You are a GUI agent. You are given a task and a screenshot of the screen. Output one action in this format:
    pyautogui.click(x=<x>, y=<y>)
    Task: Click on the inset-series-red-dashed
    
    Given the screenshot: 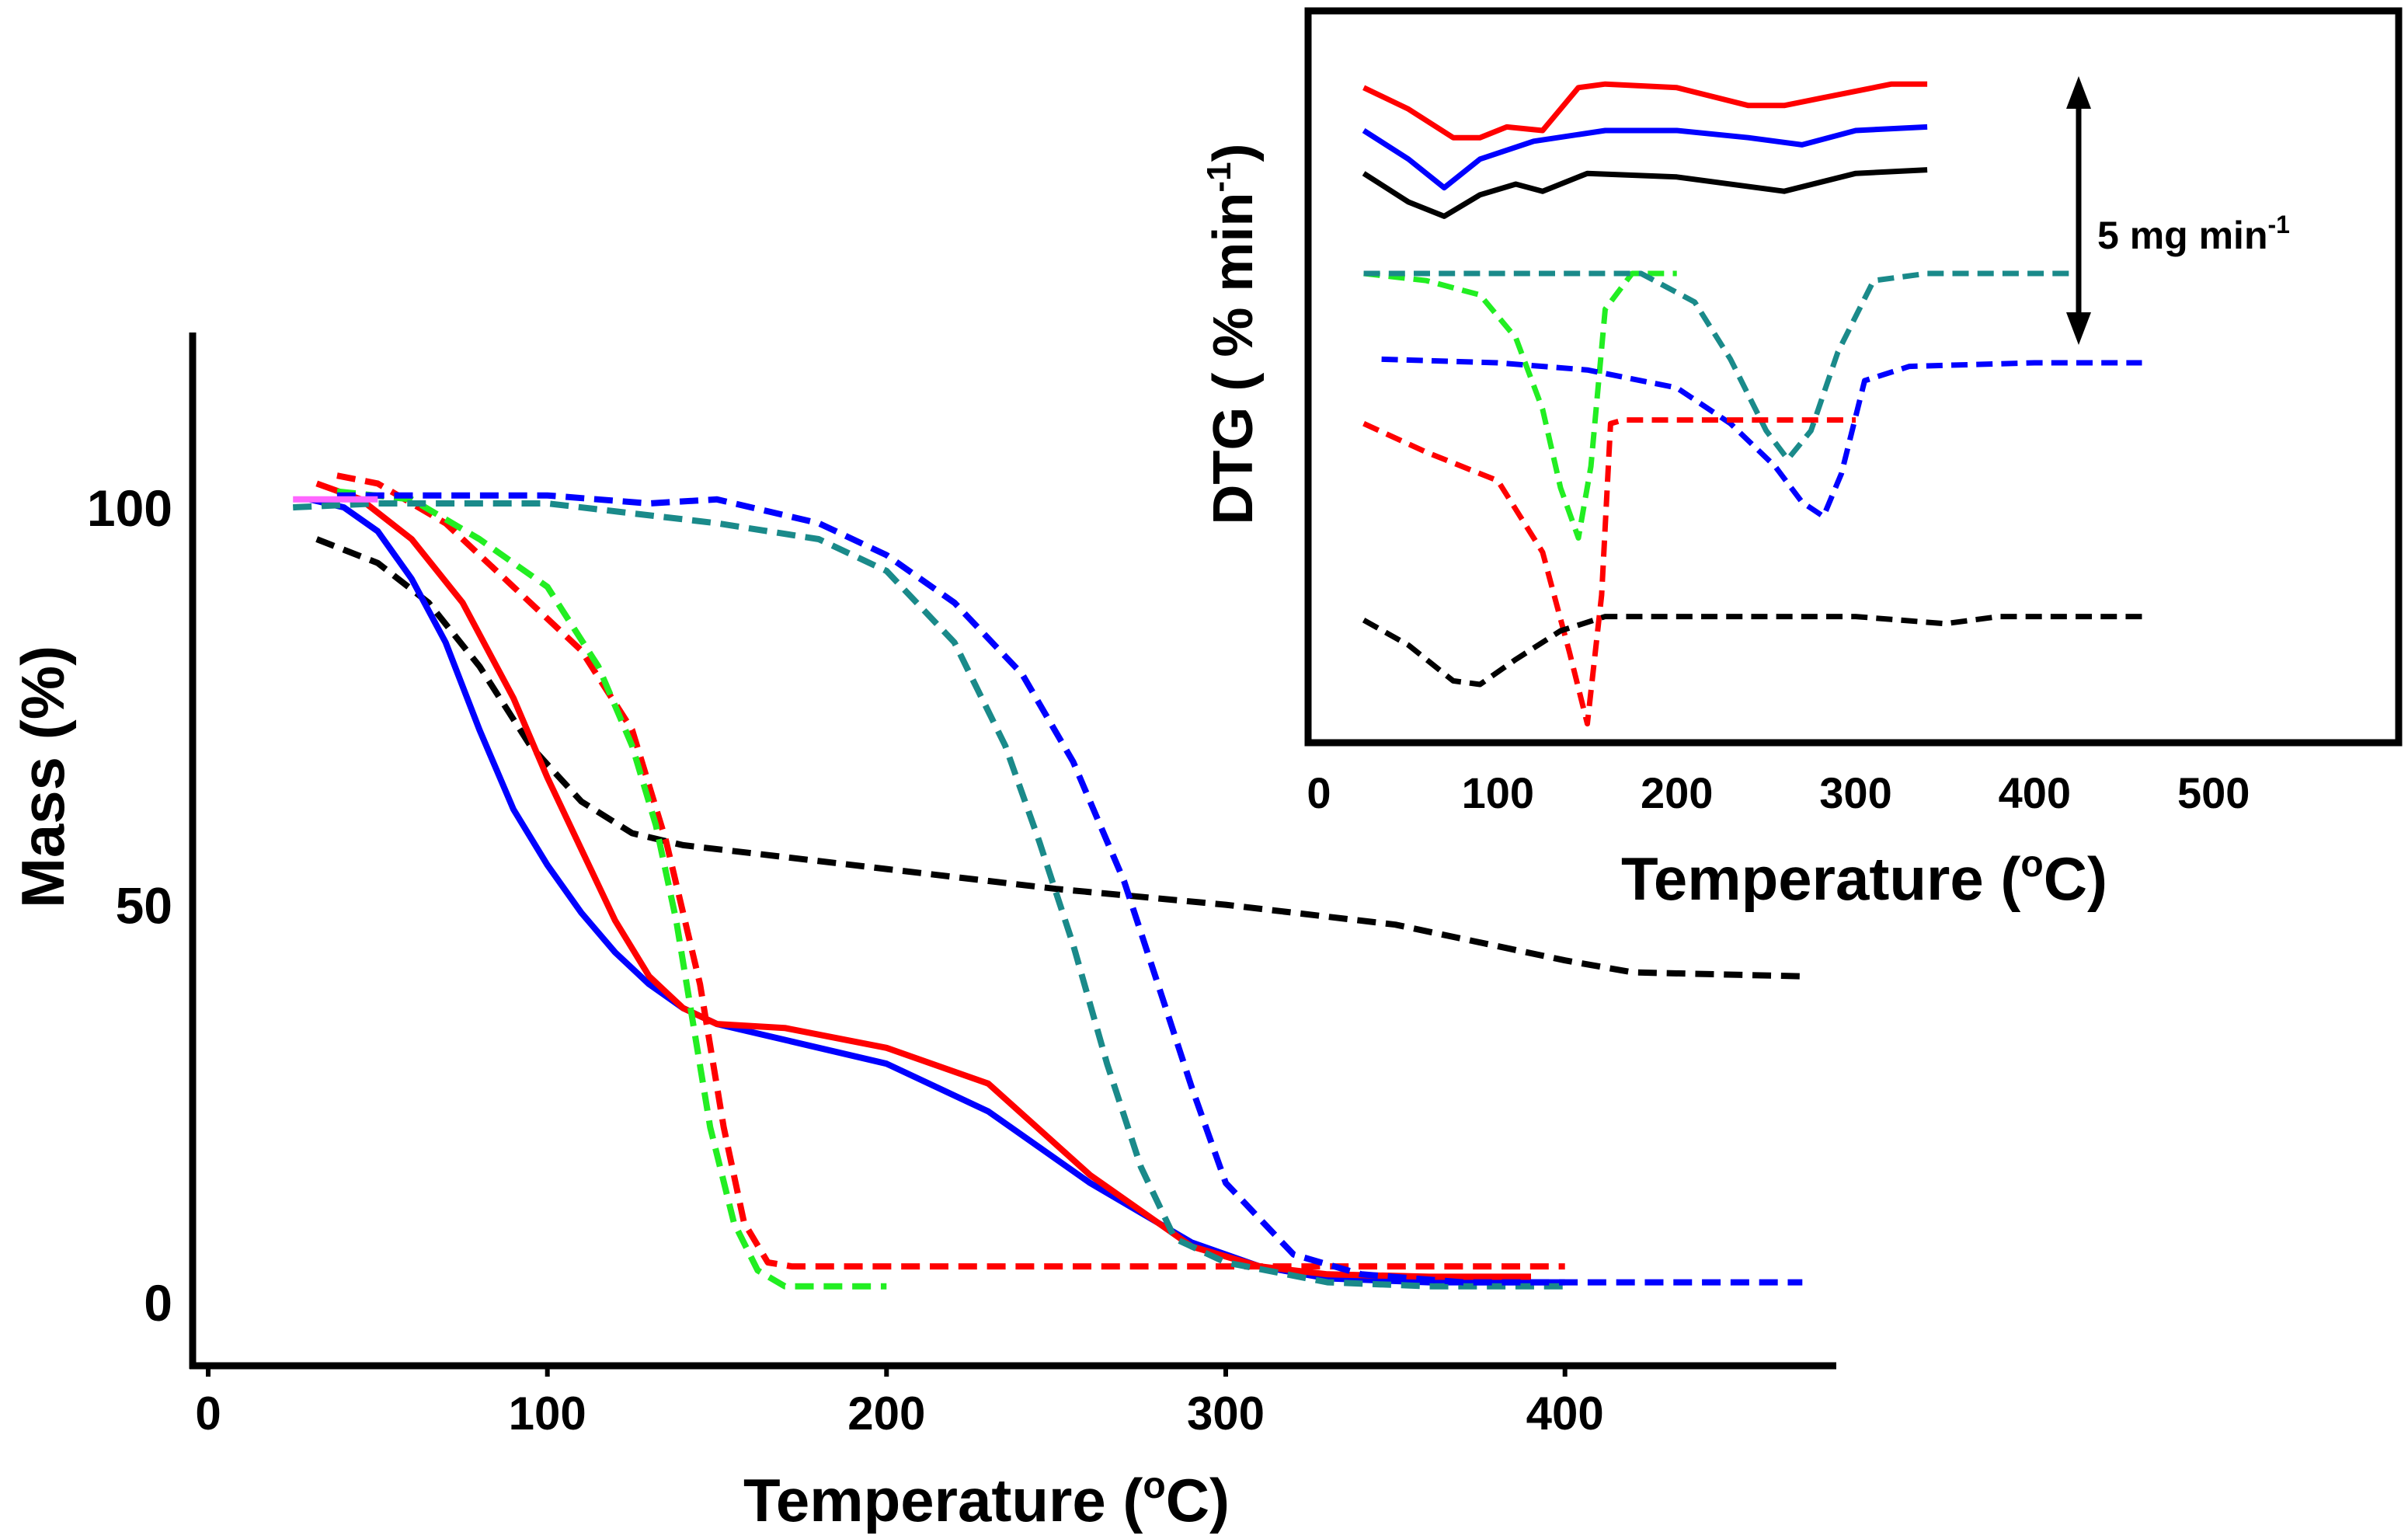 What is the action you would take?
    pyautogui.click(x=1609, y=572)
    